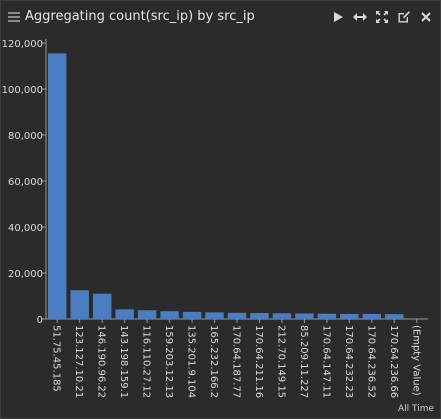 The width and height of the screenshot is (441, 419). I want to click on x-tick-label: 123.127.10.217, so click(78, 361).